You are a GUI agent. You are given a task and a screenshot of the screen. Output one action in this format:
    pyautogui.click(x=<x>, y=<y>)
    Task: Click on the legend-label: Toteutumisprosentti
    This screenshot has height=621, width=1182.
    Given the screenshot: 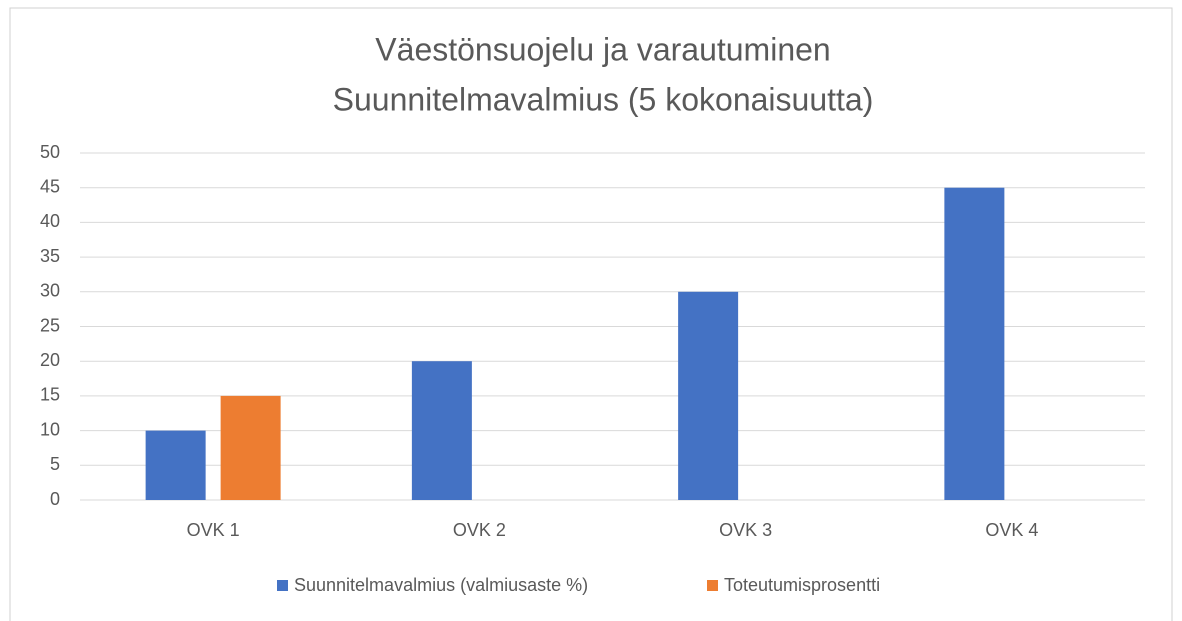 What is the action you would take?
    pyautogui.click(x=802, y=585)
    